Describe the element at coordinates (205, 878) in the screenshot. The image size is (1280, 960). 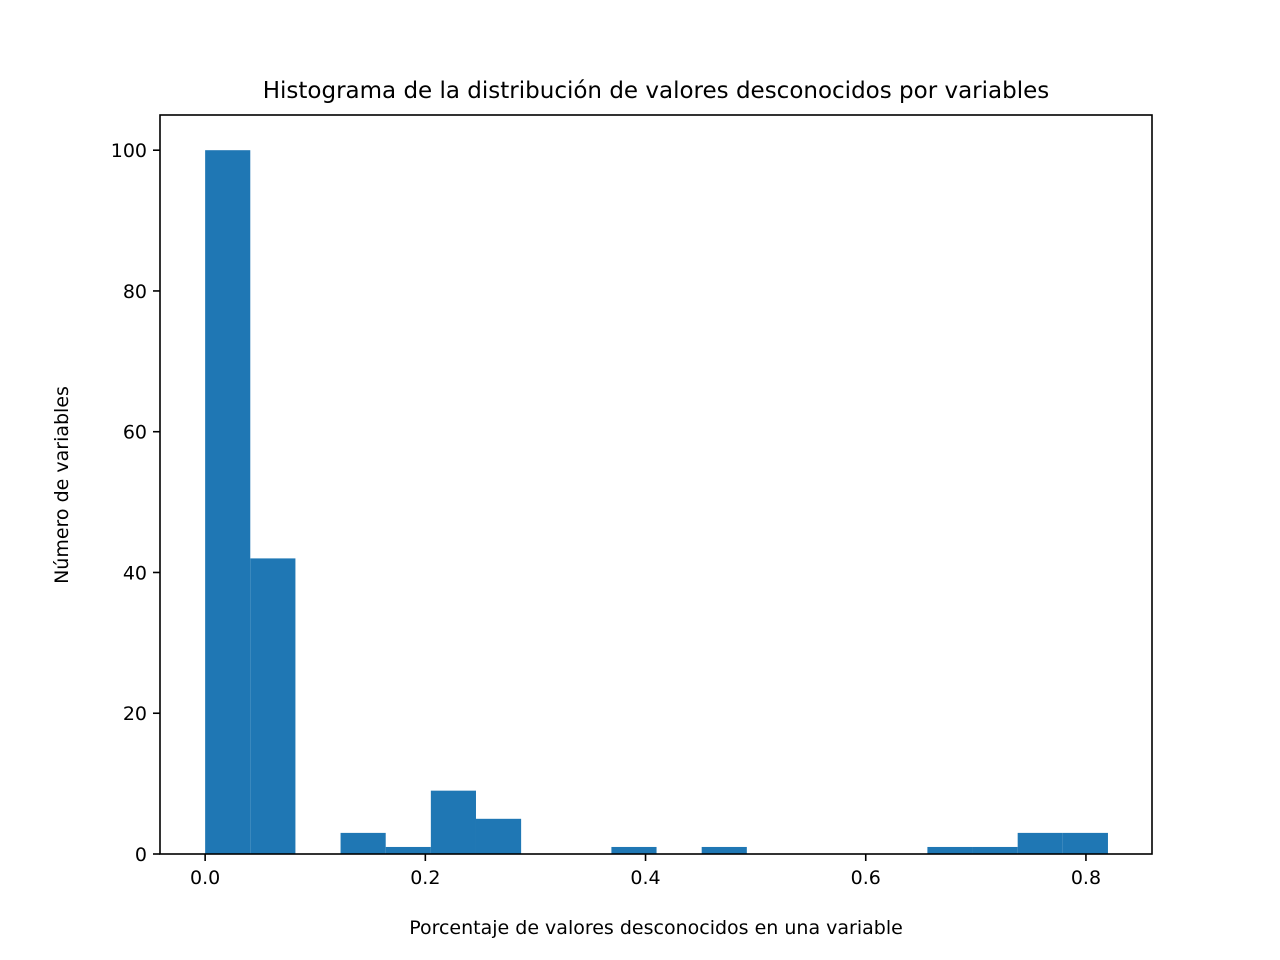
I see `x-tick-label: 0.0` at that location.